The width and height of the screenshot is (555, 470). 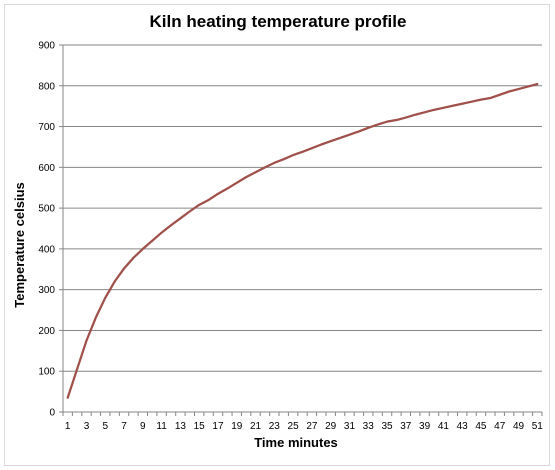 What do you see at coordinates (425, 426) in the screenshot?
I see `x-tick-label: 39` at bounding box center [425, 426].